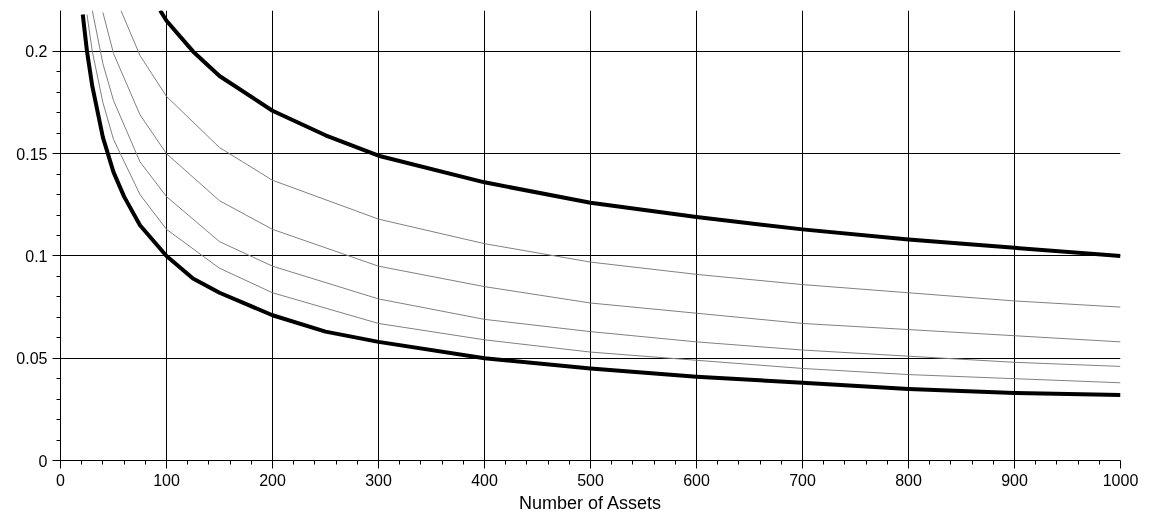 This screenshot has height=521, width=1156. I want to click on y-tick-label: 0.15, so click(32, 154).